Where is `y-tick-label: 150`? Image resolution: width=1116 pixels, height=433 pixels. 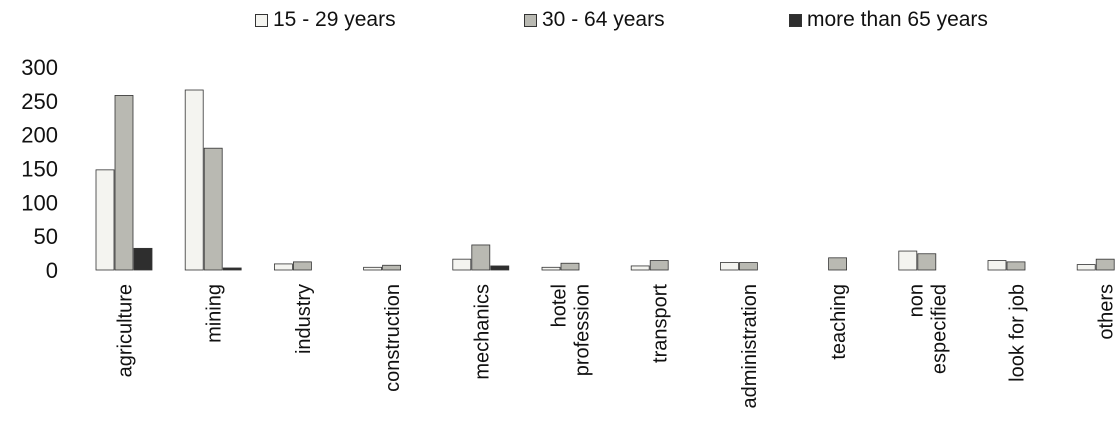 y-tick-label: 150 is located at coordinates (39, 169).